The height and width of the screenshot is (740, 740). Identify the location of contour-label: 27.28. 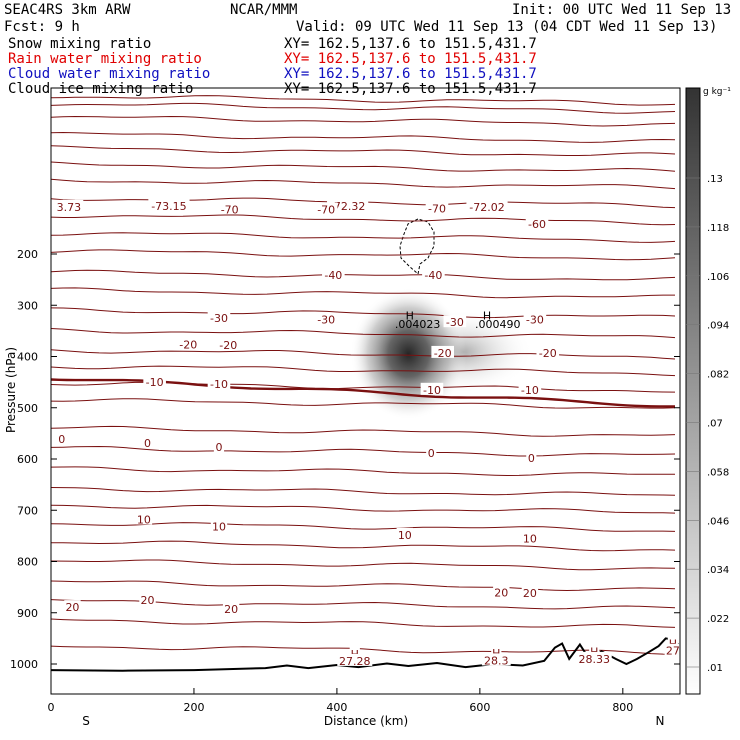
(355, 661).